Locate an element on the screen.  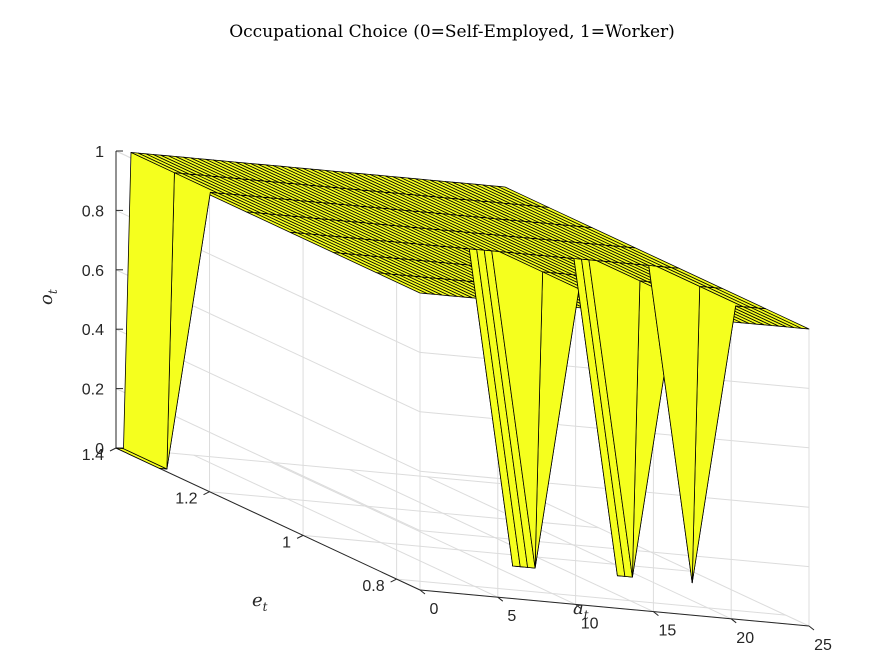
y-tick-1.2 is located at coordinates (206, 493).